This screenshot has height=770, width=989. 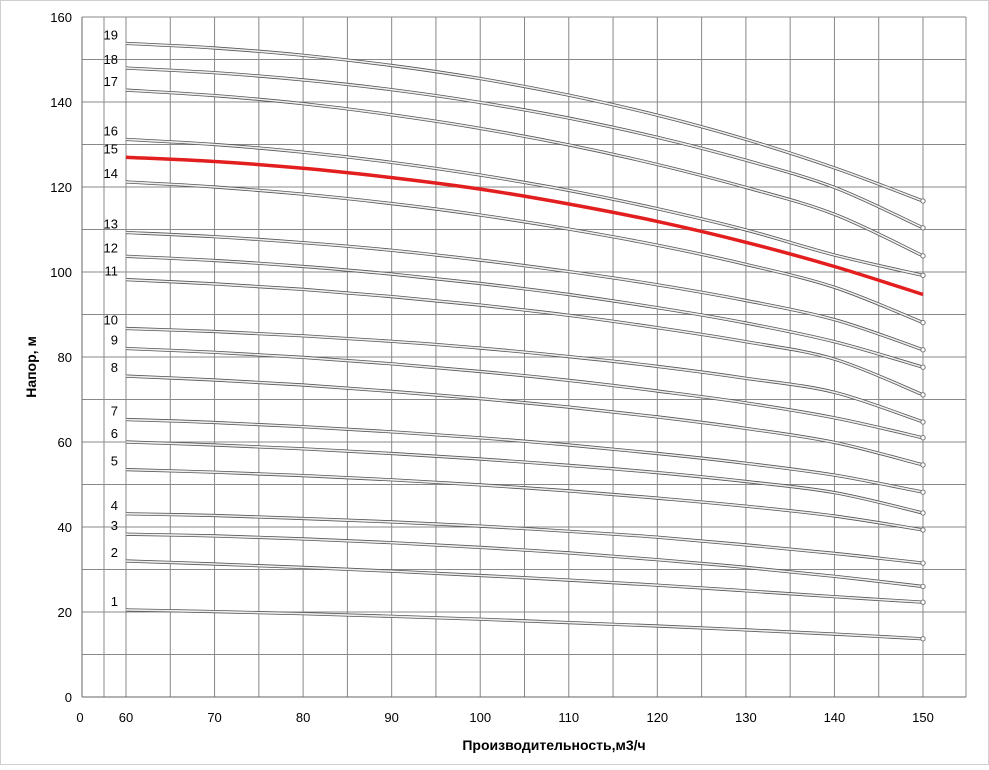 What do you see at coordinates (61, 102) in the screenshot?
I see `y-tick-label: 140` at bounding box center [61, 102].